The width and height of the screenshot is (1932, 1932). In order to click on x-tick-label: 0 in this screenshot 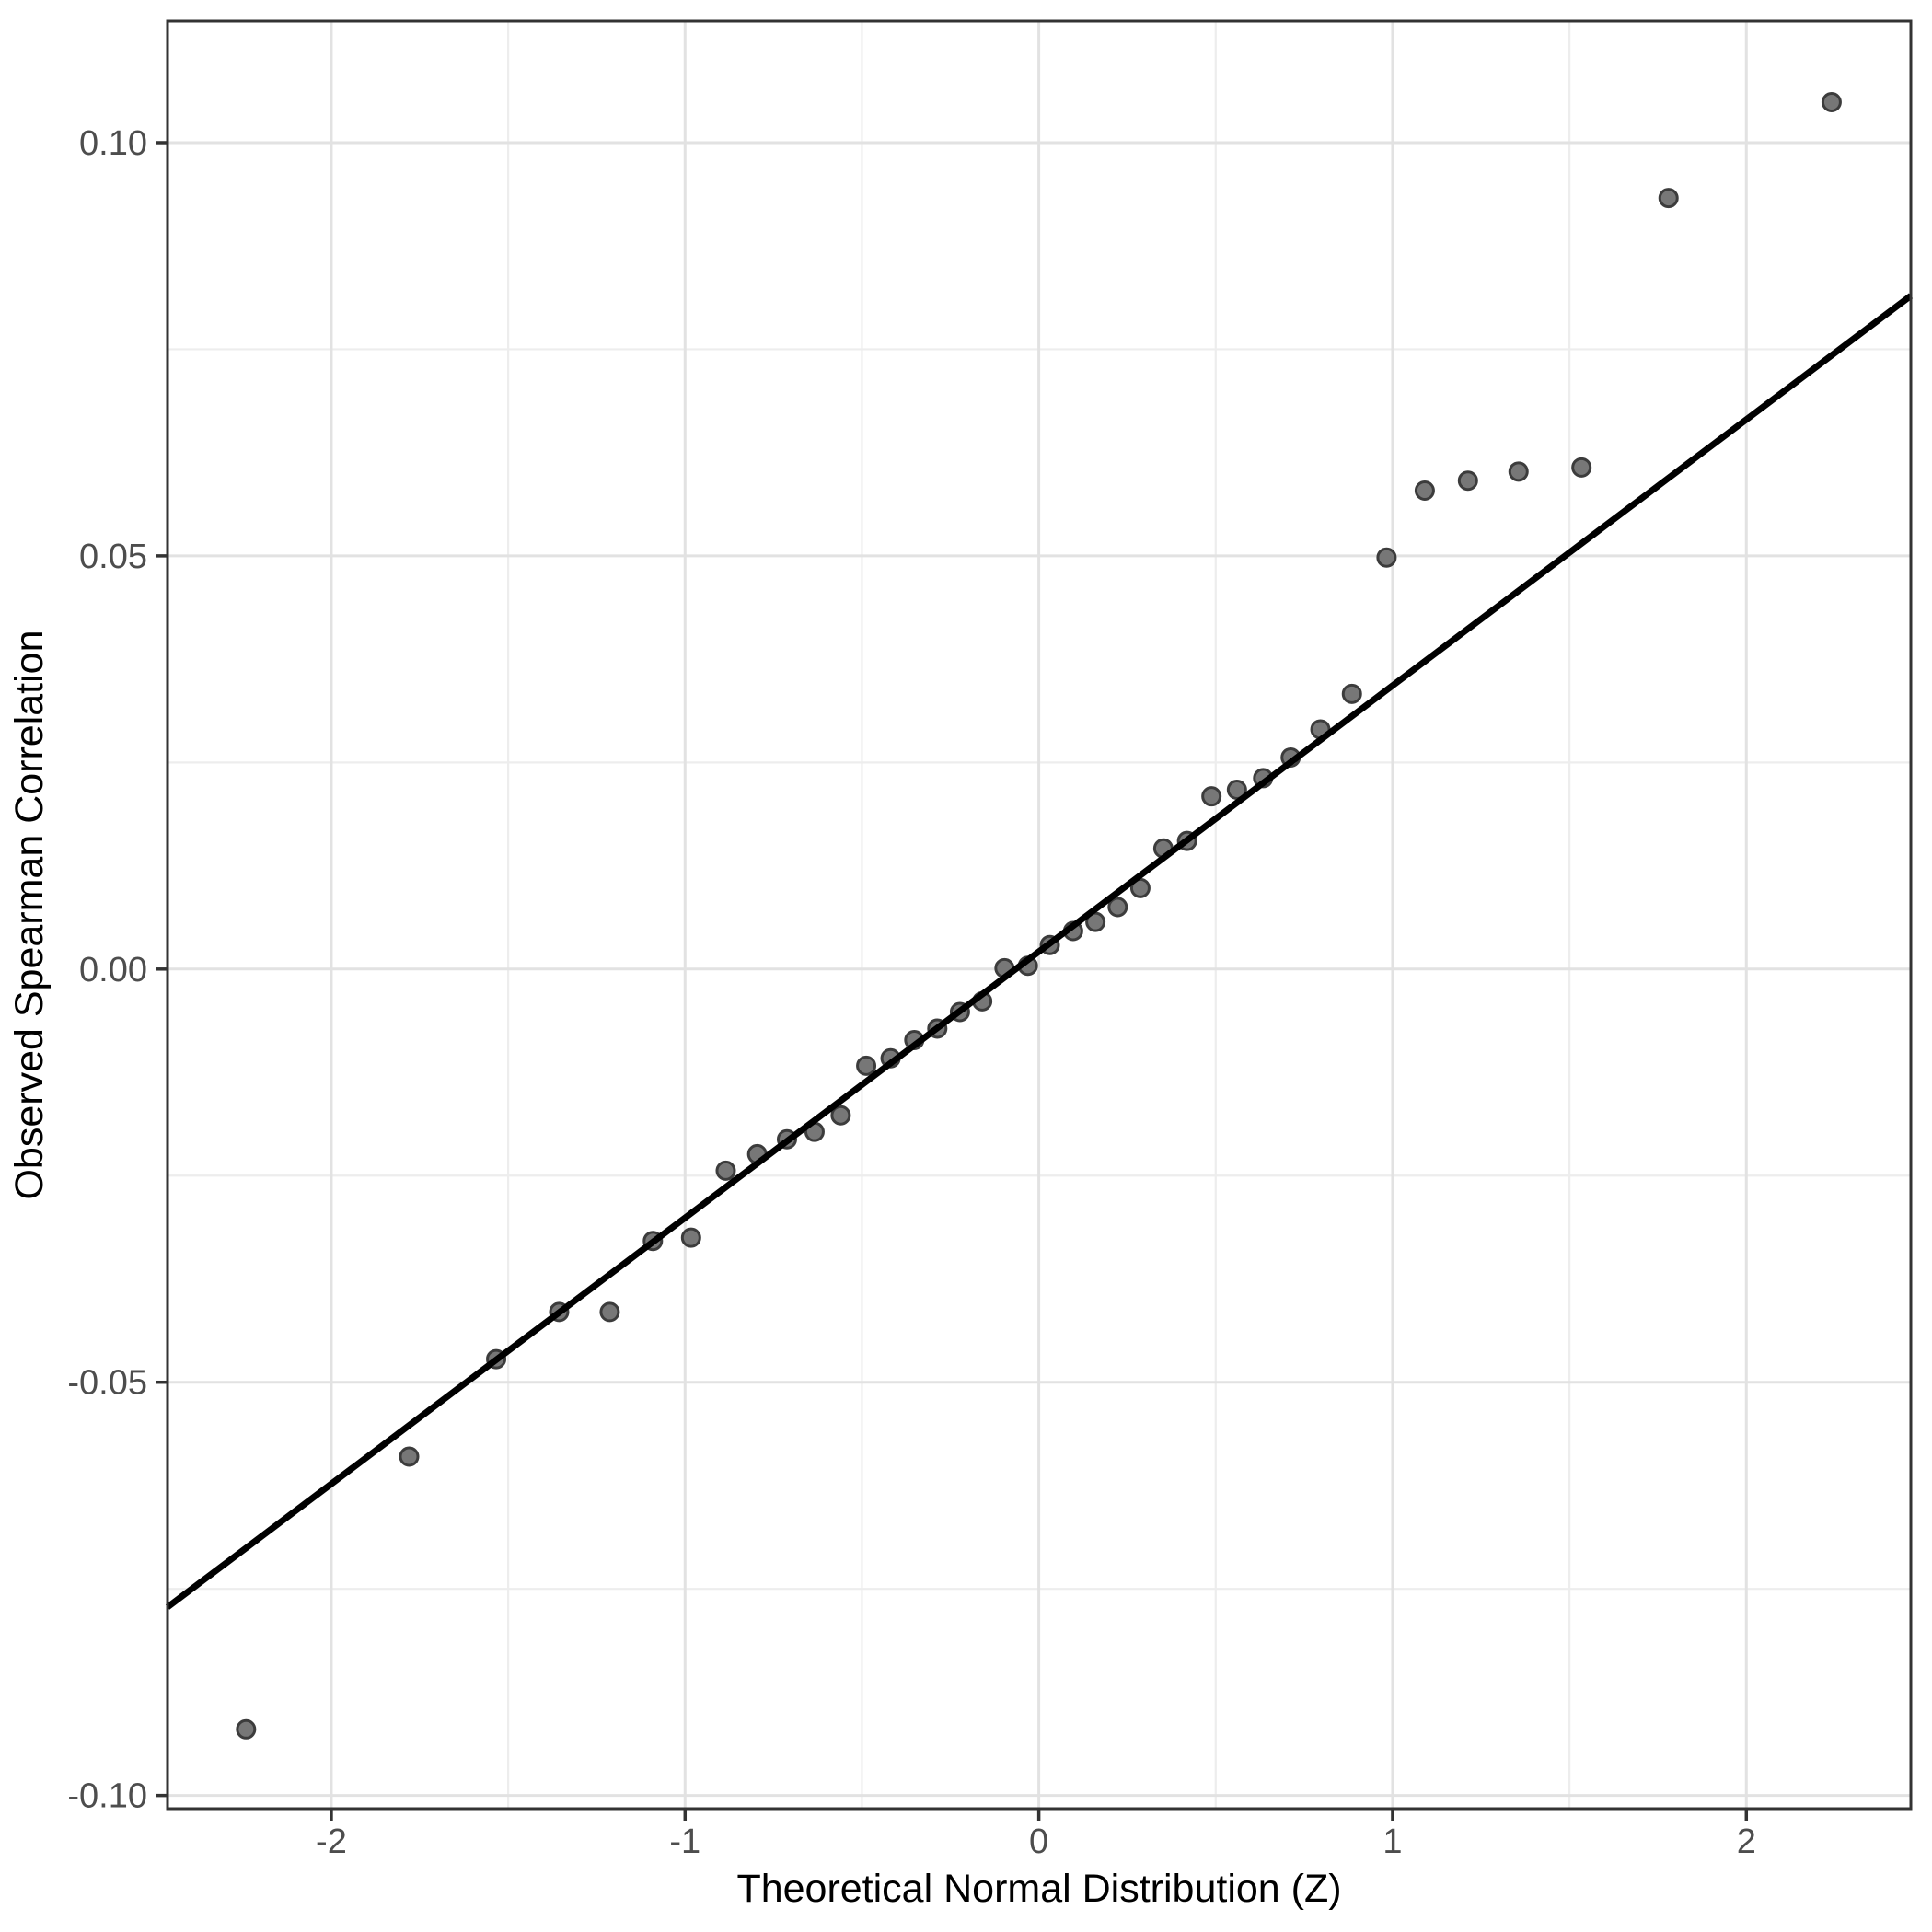, I will do `click(1038, 1842)`.